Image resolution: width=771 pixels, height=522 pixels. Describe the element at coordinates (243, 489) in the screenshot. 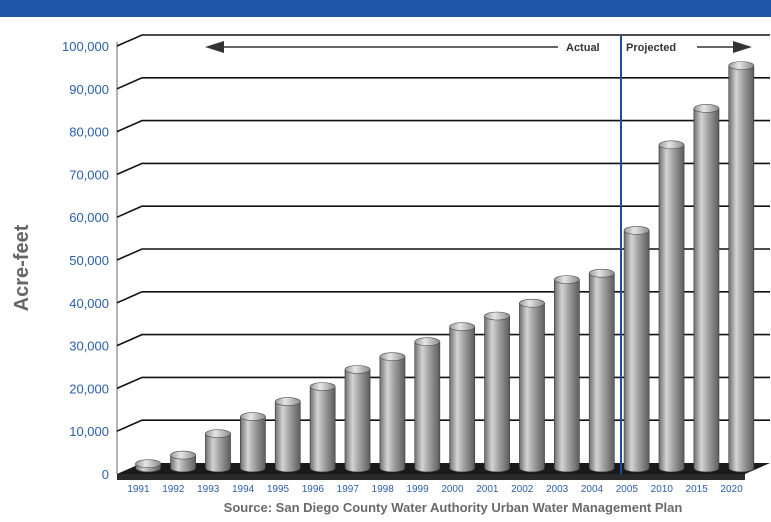

I see `x-tick-label: 1994` at that location.